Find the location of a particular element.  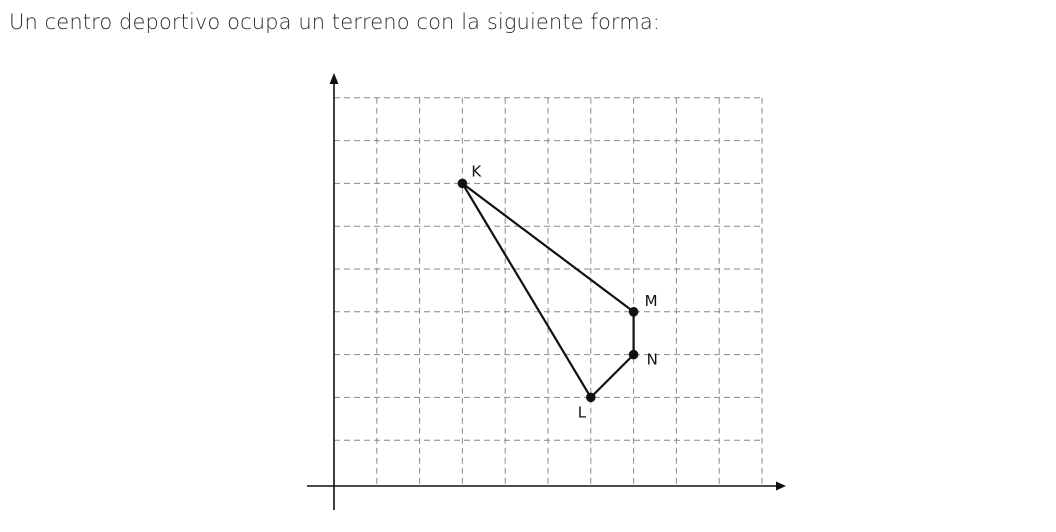

polygon-vertices: K M N L is located at coordinates (557, 291).